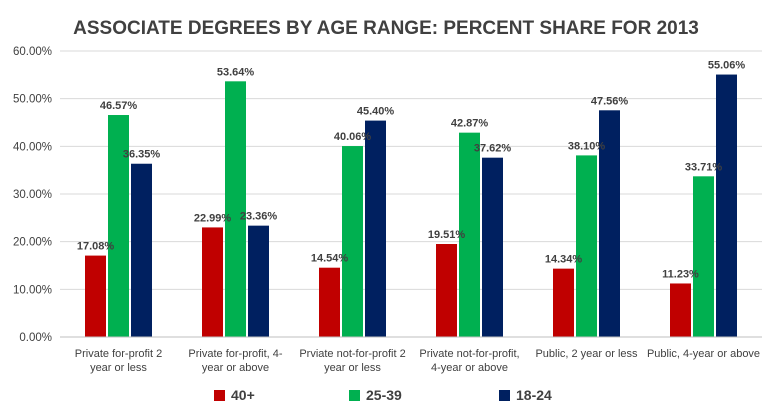 The image size is (772, 416). What do you see at coordinates (32, 100) in the screenshot?
I see `y-tick-label: 50.00%` at bounding box center [32, 100].